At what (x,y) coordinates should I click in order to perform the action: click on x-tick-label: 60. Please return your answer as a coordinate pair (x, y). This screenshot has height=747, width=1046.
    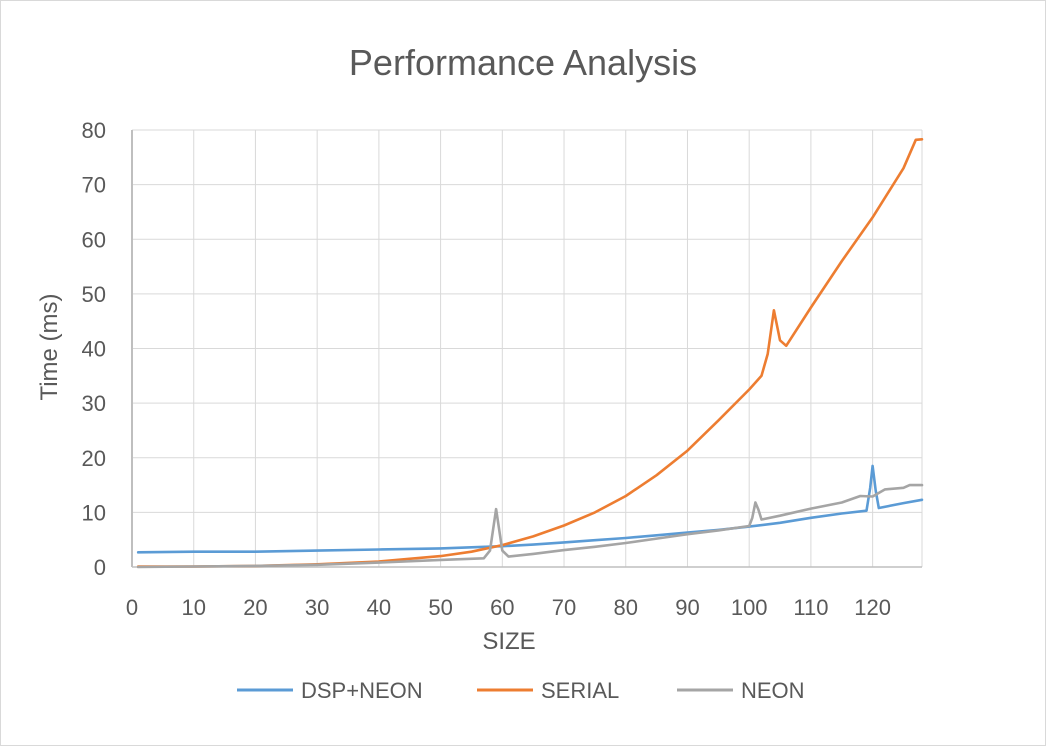
    Looking at the image, I should click on (502, 607).